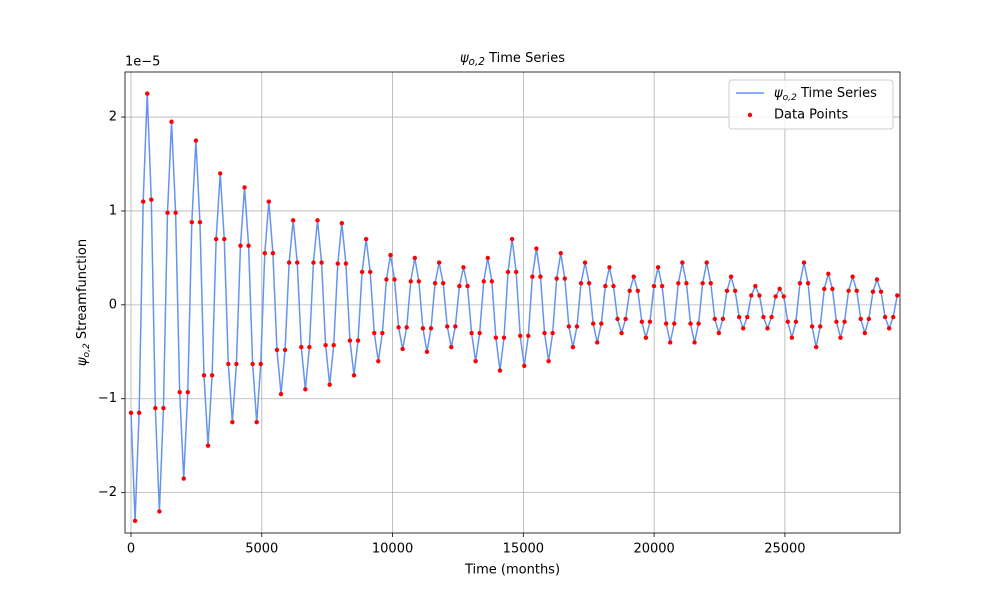 The height and width of the screenshot is (600, 1000). I want to click on legend-label-symbol: ψ, so click(778, 93).